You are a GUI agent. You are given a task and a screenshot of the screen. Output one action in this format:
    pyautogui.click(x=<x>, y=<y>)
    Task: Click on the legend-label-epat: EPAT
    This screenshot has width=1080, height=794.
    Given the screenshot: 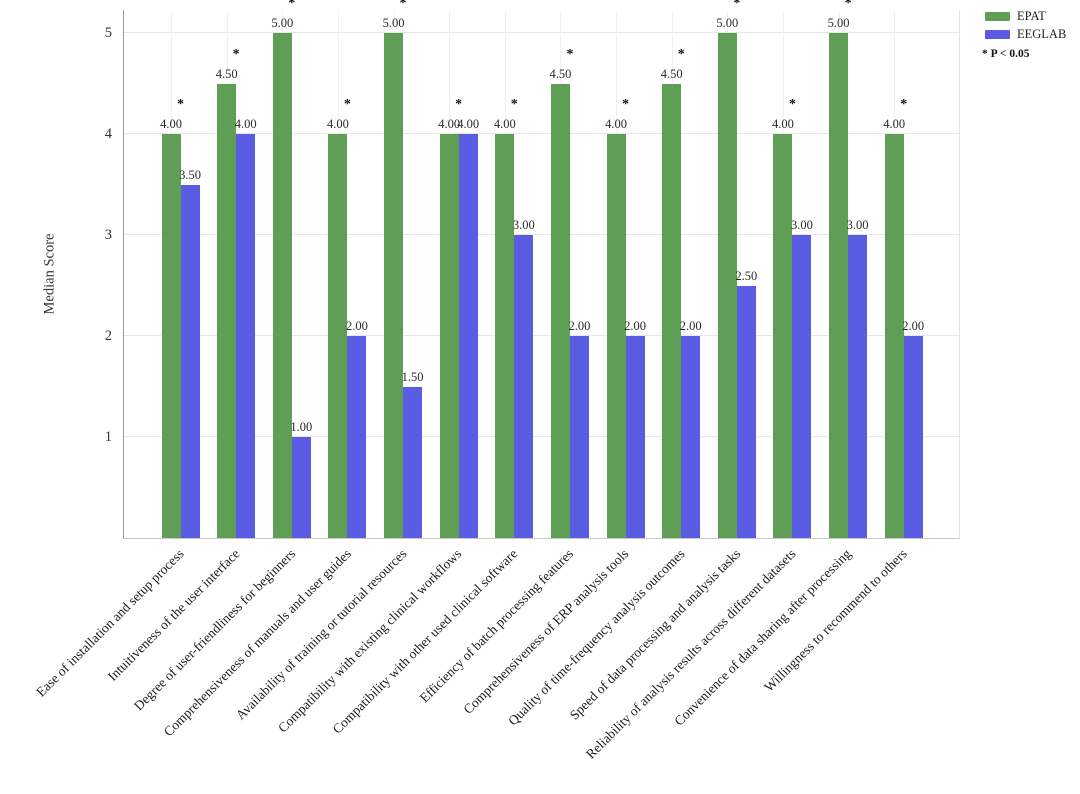 What is the action you would take?
    pyautogui.click(x=1031, y=16)
    